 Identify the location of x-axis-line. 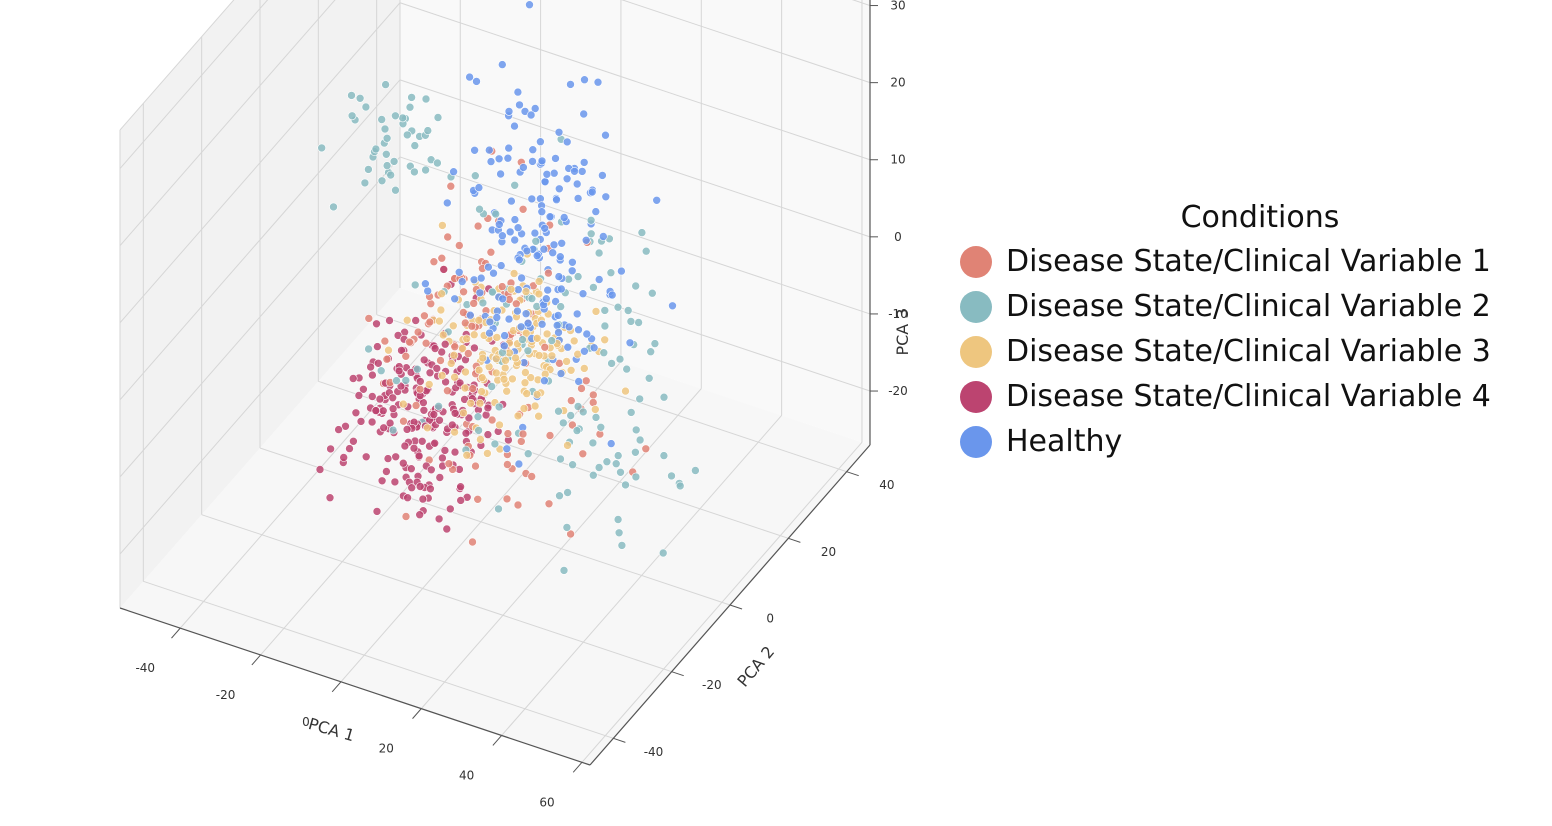
(355, 686).